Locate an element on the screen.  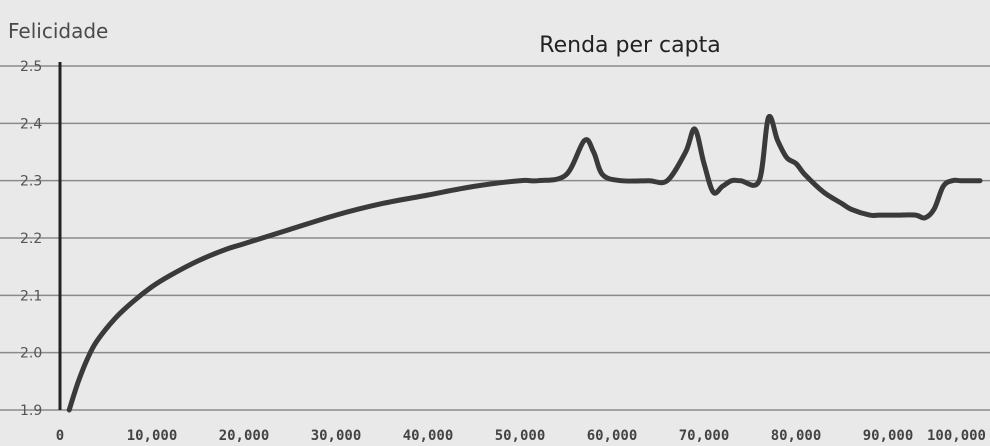
y-tick-label: 2.1 is located at coordinates (31, 296).